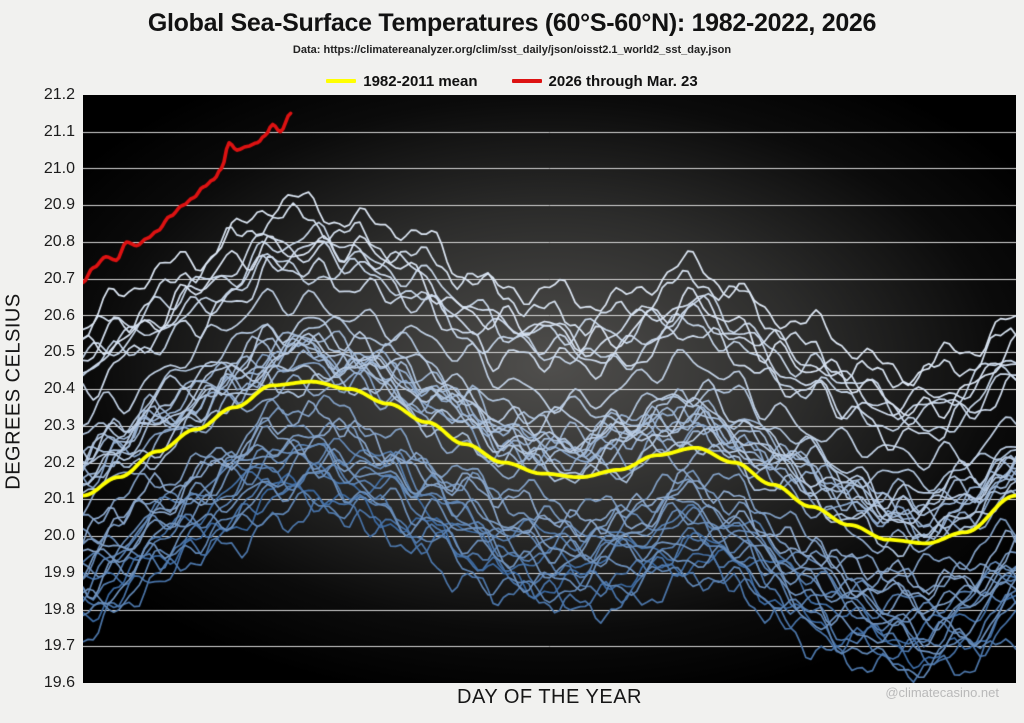  I want to click on y-axis-title: DEGREES CELSIUS, so click(13, 391).